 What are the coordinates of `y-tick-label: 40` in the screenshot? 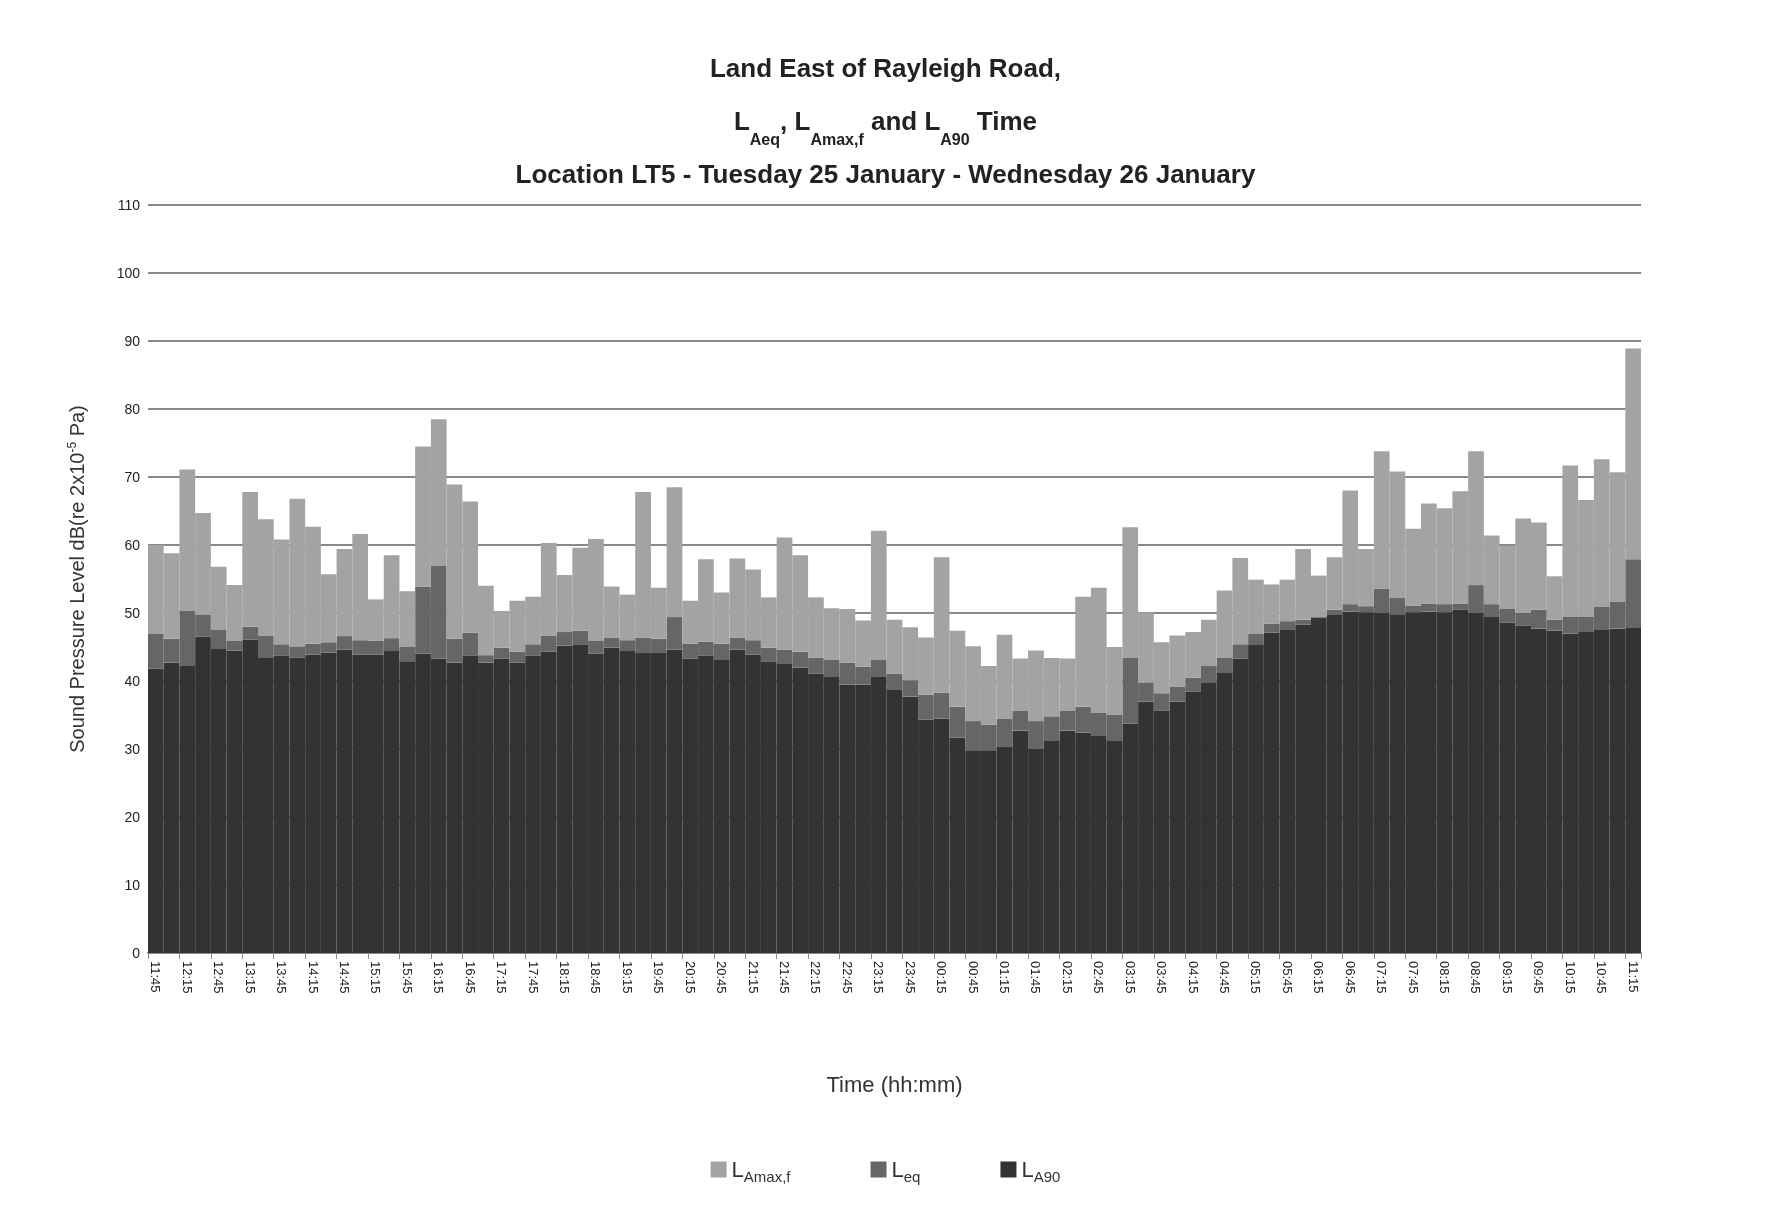 It's located at (132, 681).